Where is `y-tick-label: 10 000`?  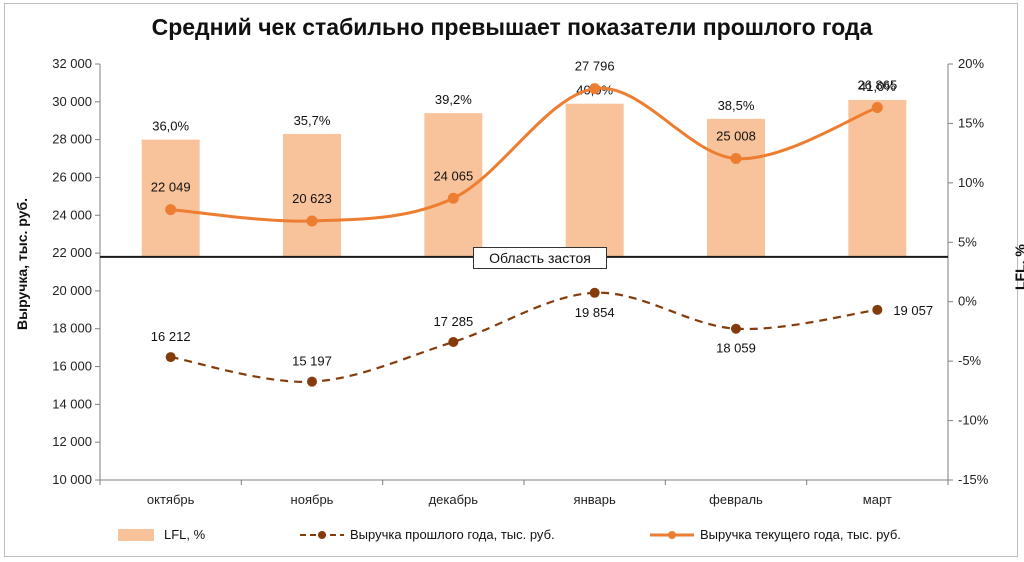 y-tick-label: 10 000 is located at coordinates (72, 479).